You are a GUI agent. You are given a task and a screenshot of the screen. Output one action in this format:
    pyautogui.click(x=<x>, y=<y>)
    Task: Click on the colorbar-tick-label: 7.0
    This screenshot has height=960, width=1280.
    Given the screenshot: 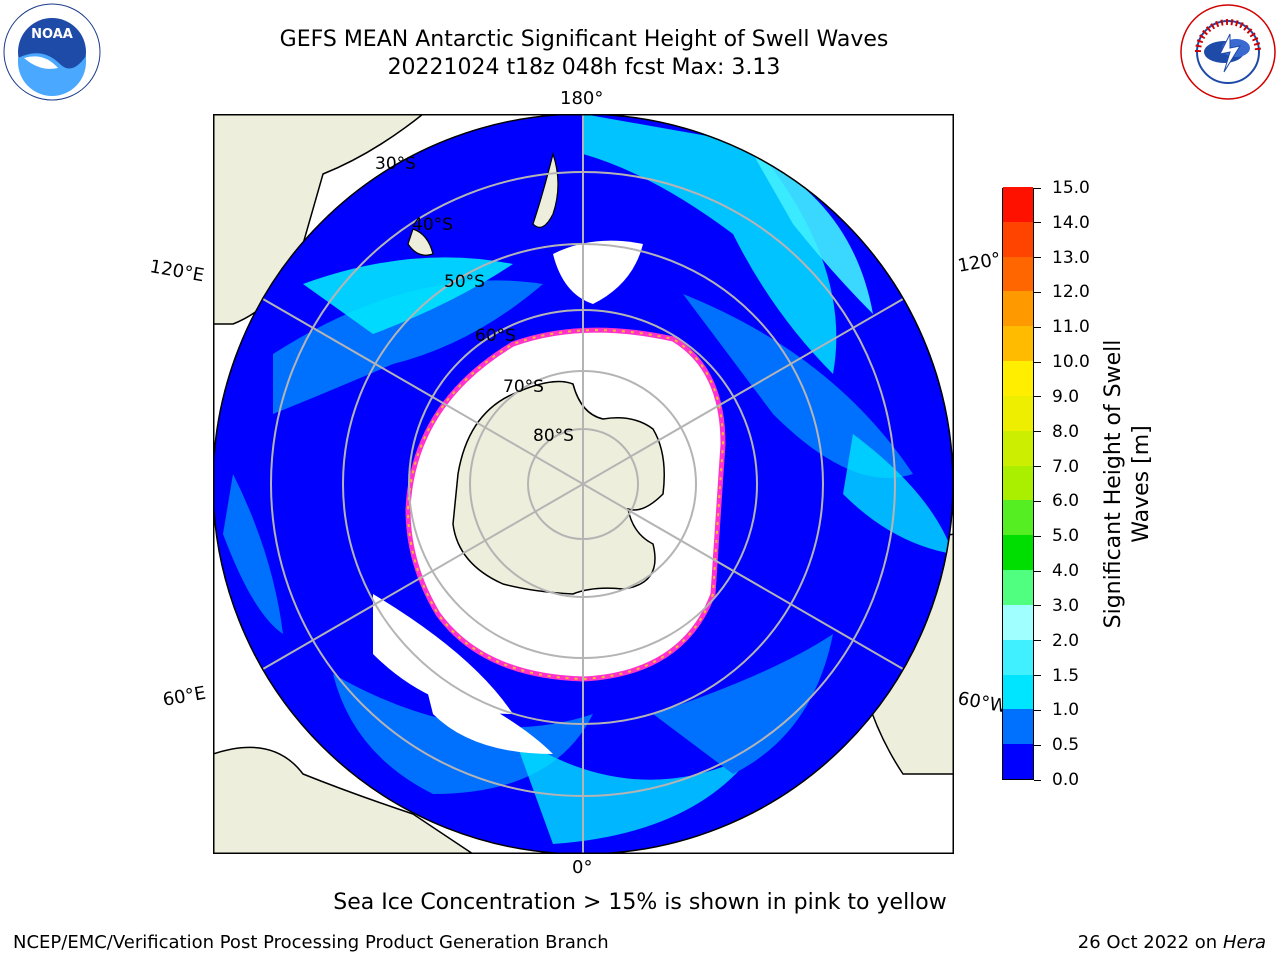 What is the action you would take?
    pyautogui.click(x=1066, y=466)
    